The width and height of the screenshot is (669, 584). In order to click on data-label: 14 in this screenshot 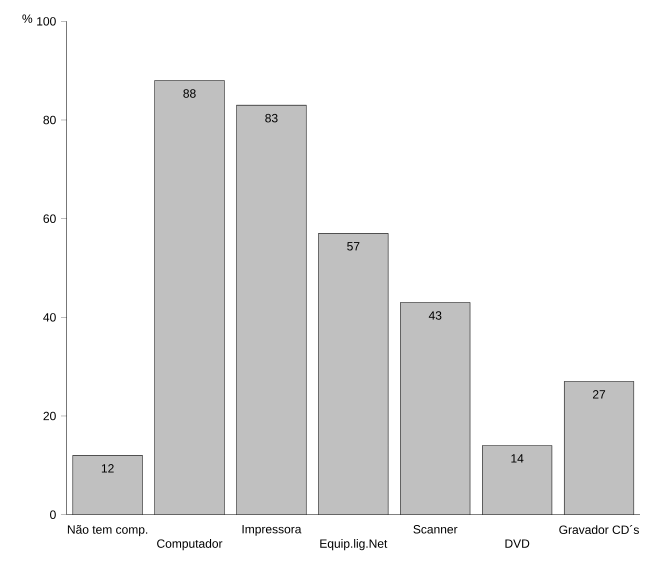, I will do `click(517, 458)`.